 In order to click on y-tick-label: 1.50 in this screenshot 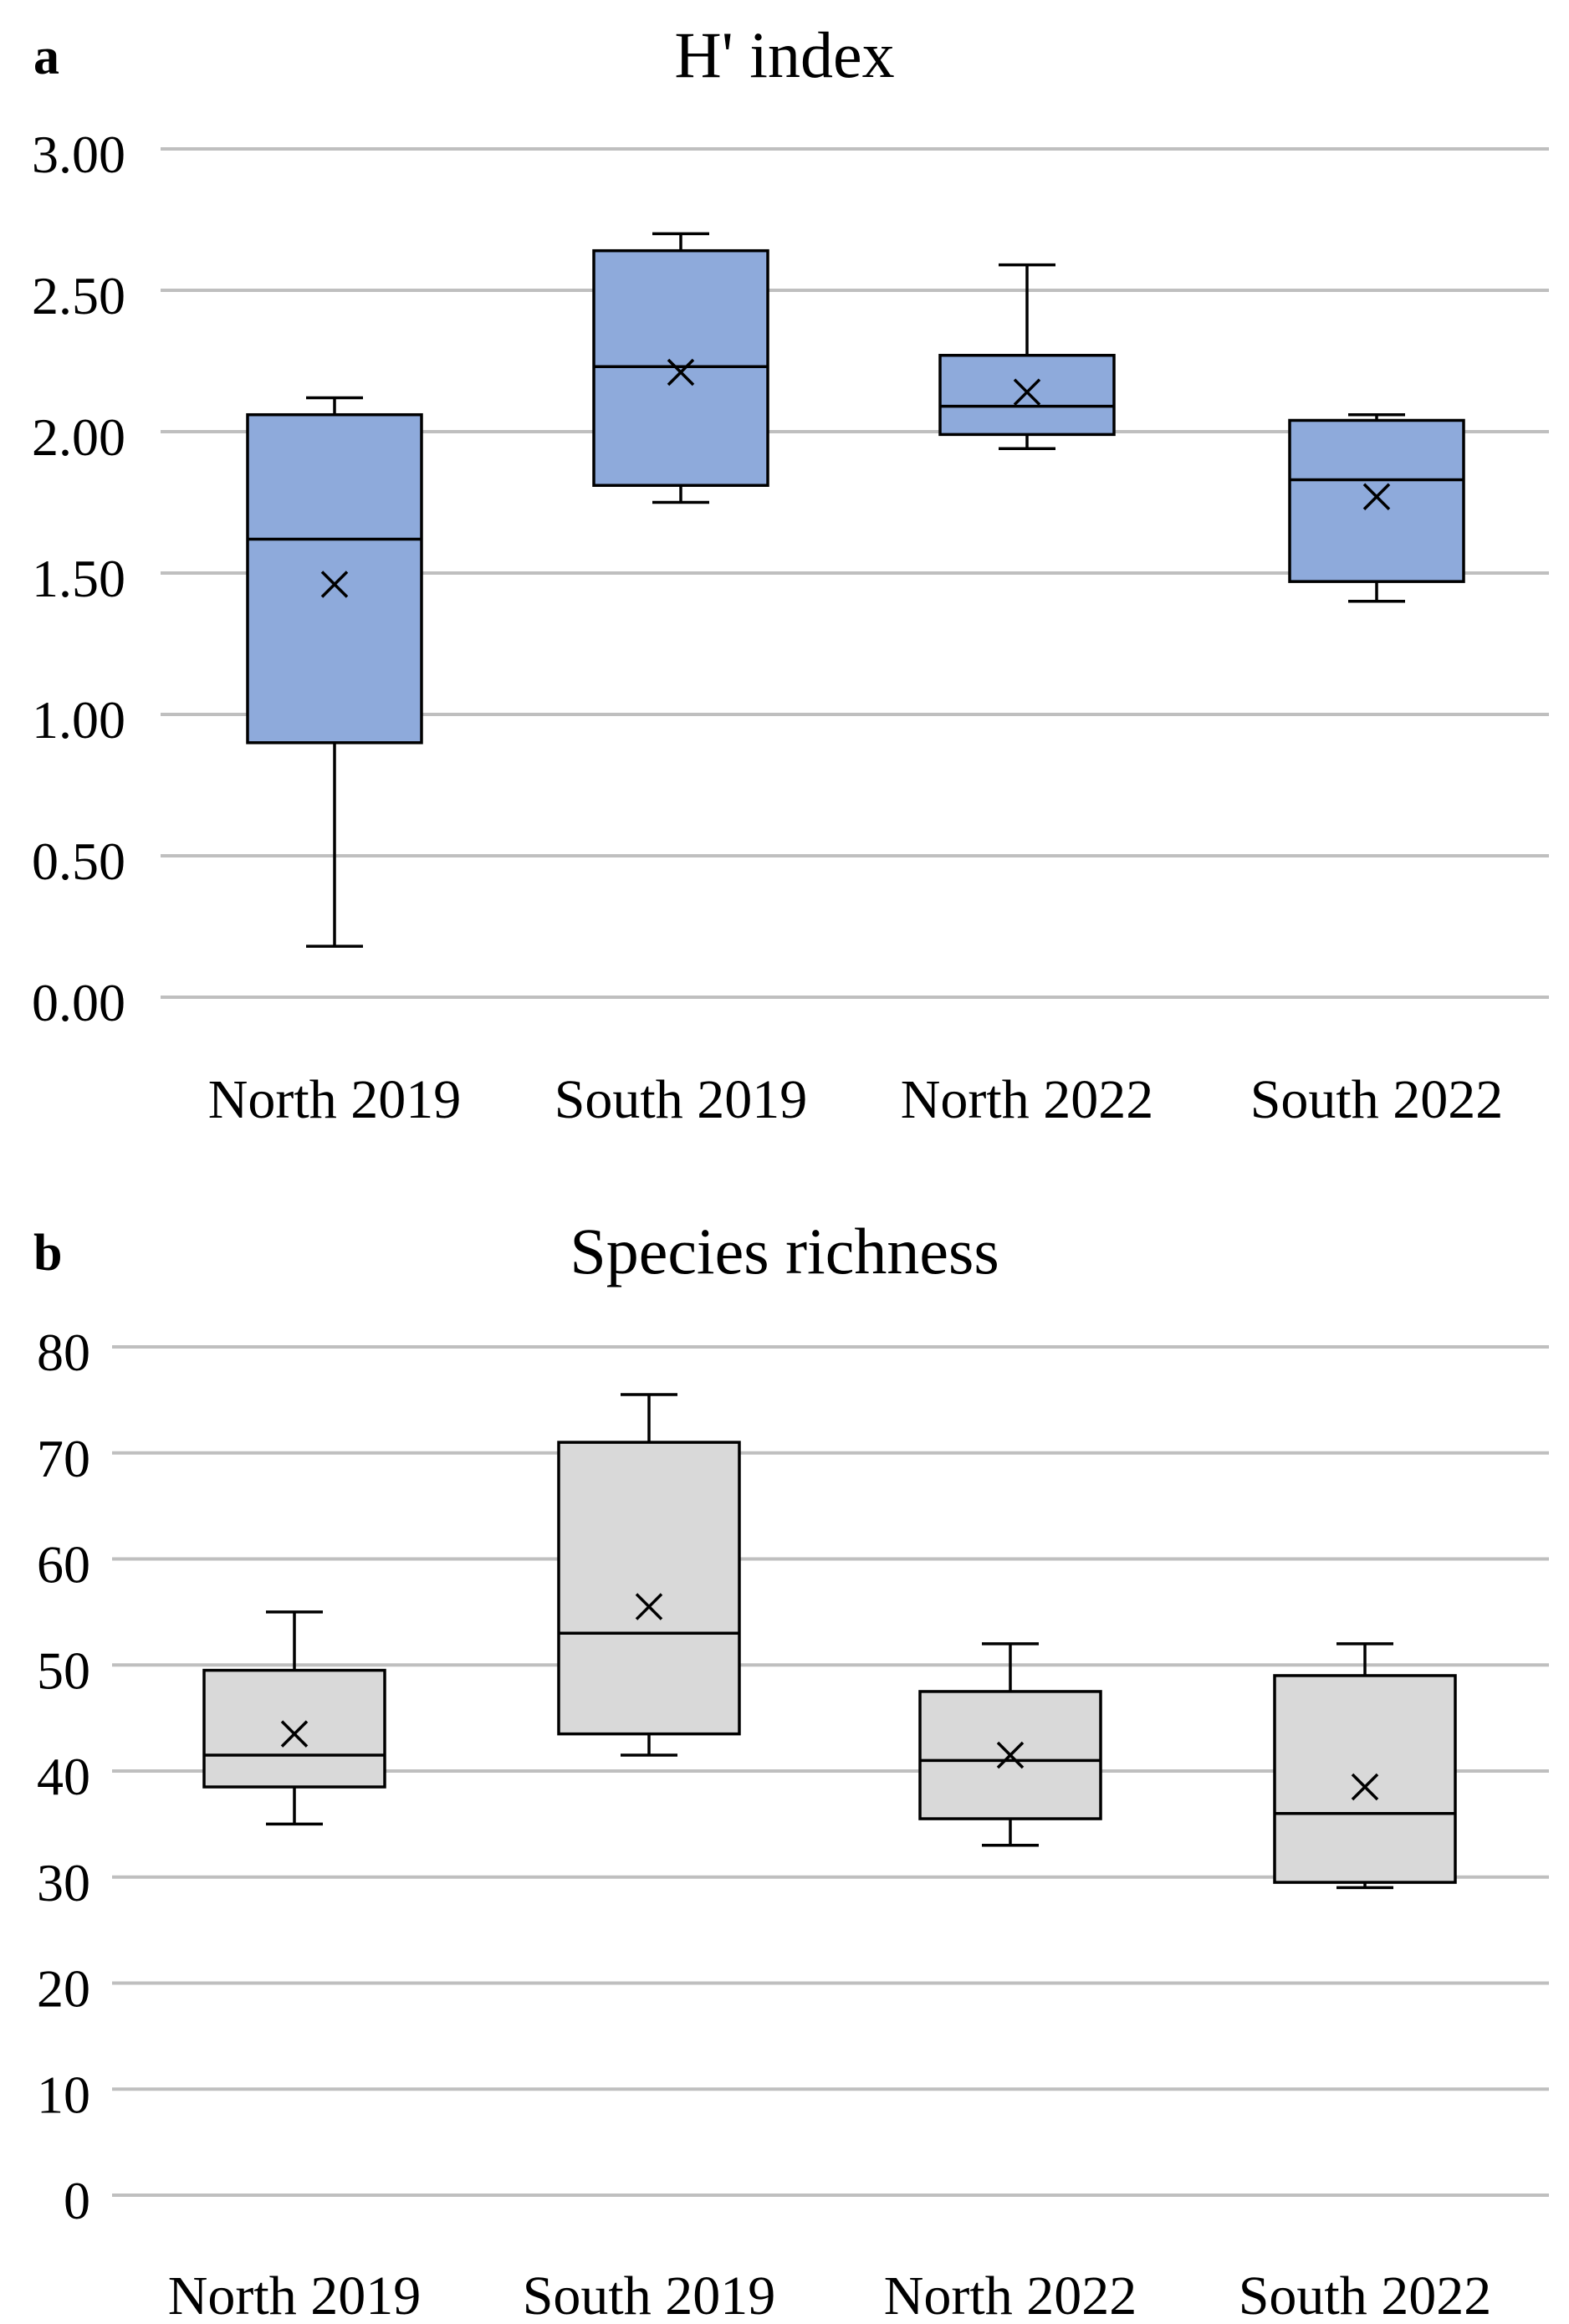, I will do `click(79, 578)`.